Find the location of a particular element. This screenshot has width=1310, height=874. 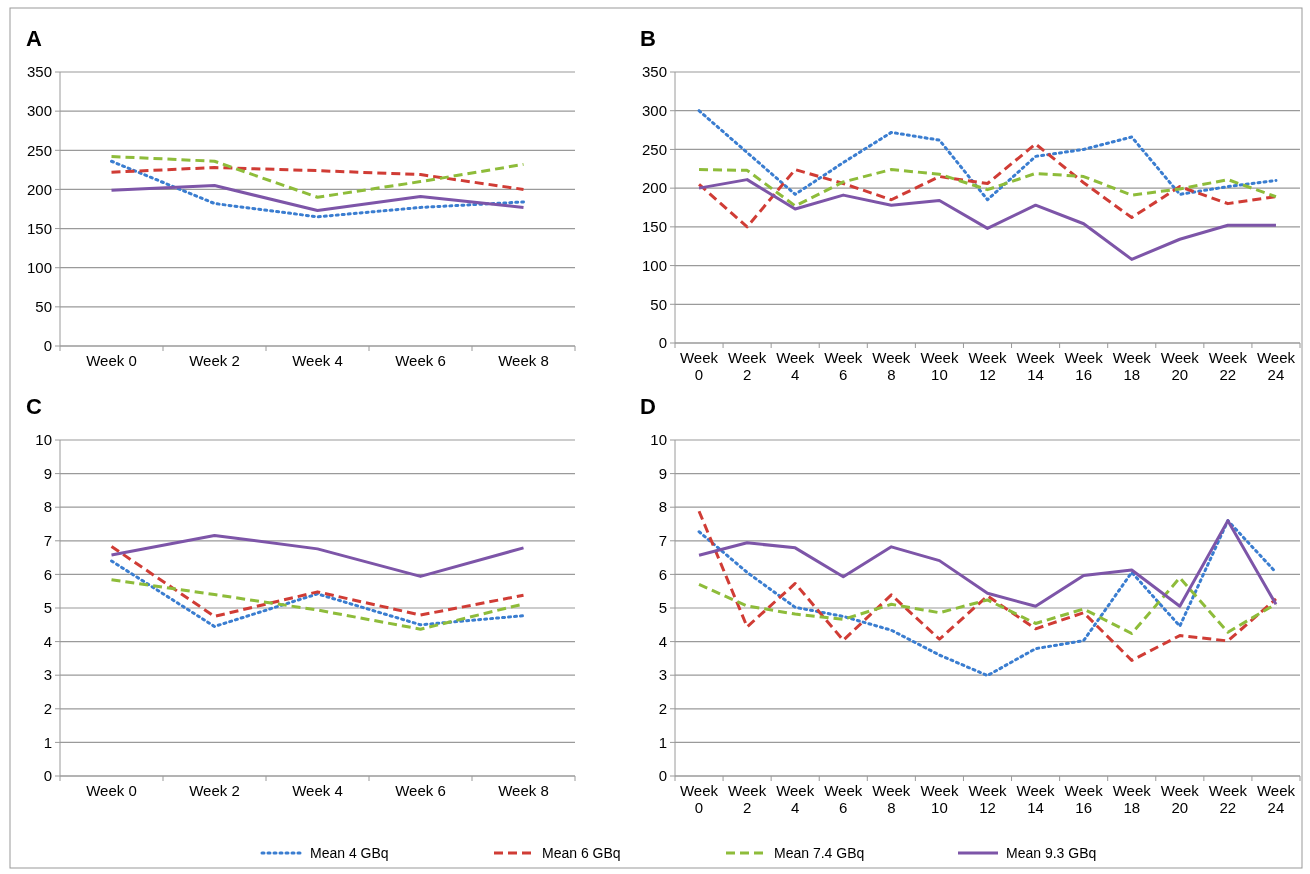

chart-title: C is located at coordinates (34, 406).